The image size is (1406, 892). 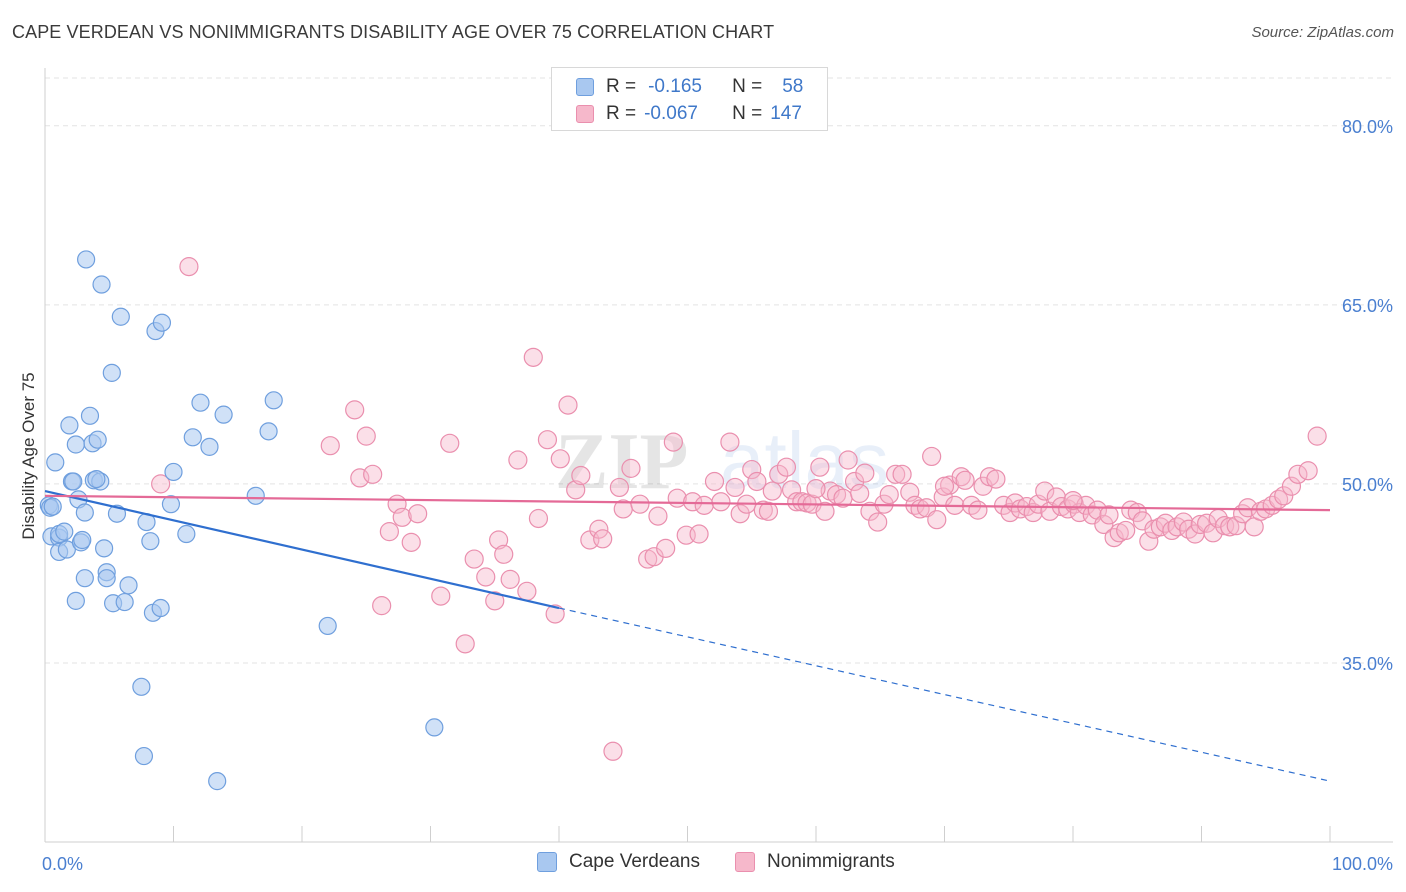 What do you see at coordinates (1362, 864) in the screenshot?
I see `x-tick-label: 100.0%` at bounding box center [1362, 864].